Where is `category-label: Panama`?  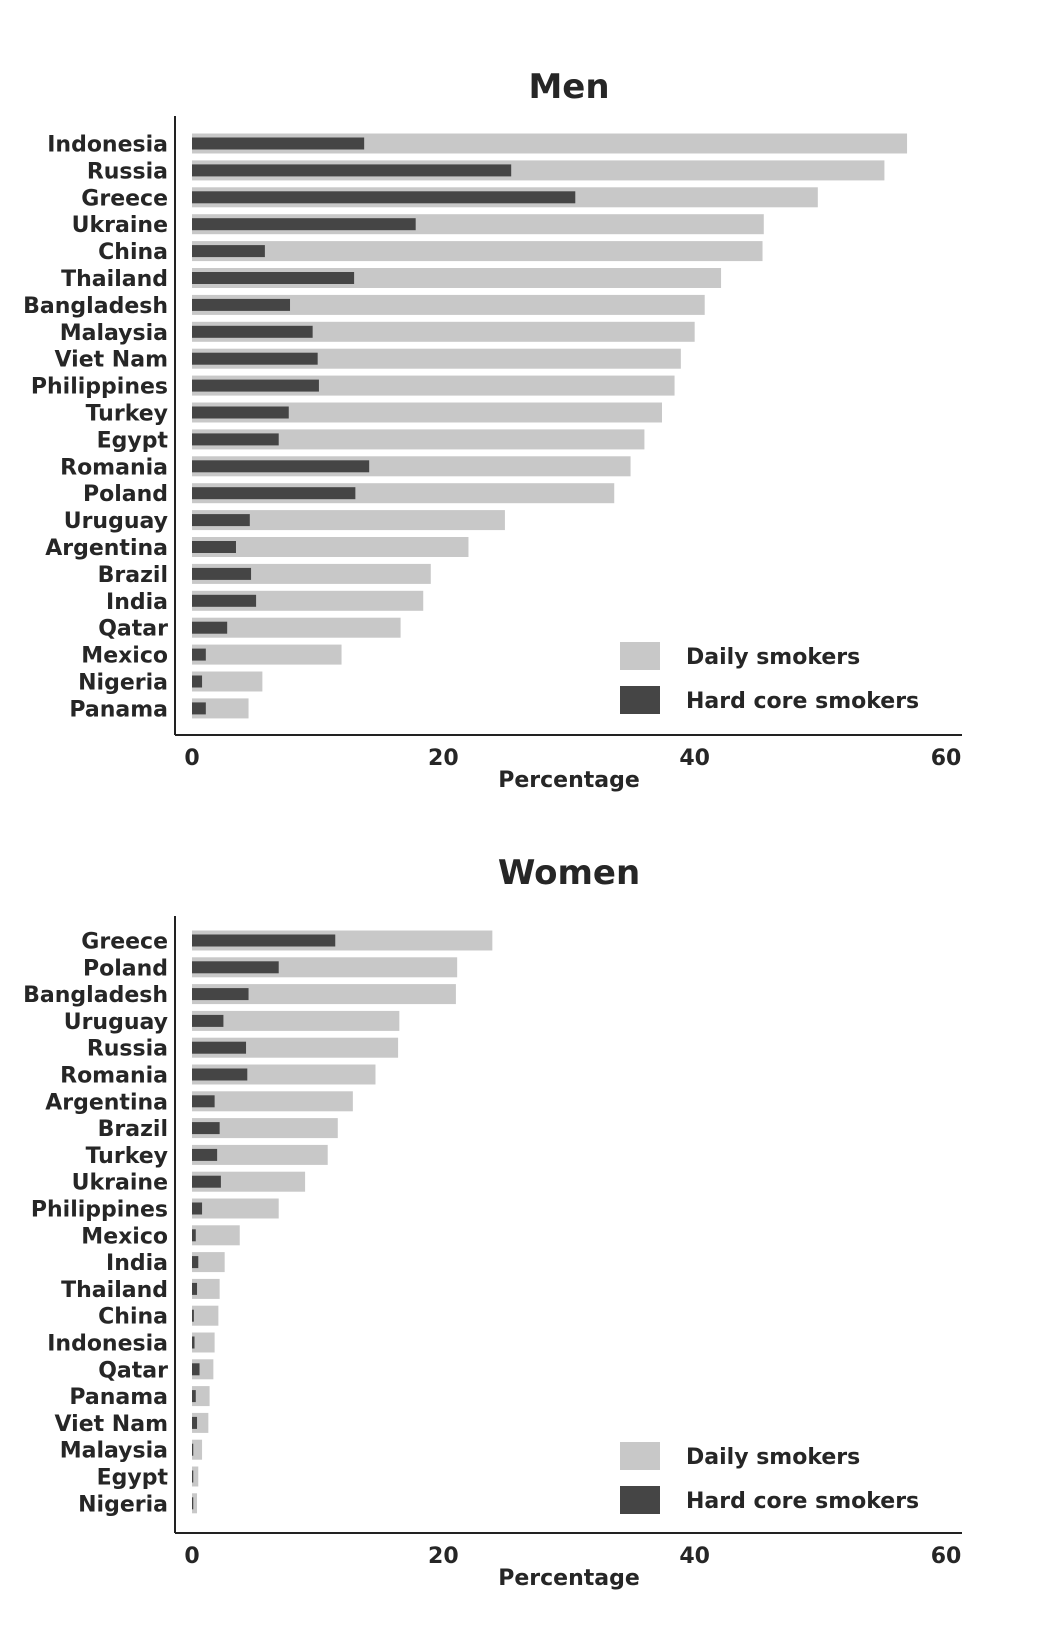
category-label: Panama is located at coordinates (118, 709).